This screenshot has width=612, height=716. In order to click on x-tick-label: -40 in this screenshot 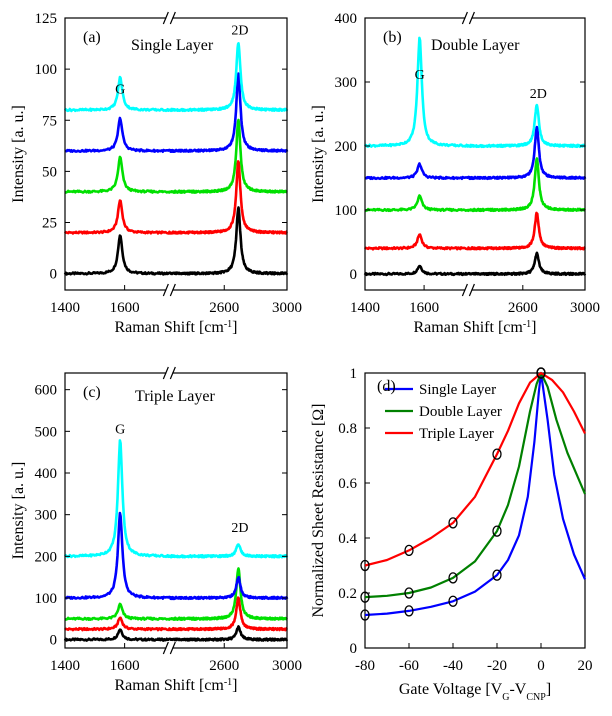, I will do `click(453, 666)`.